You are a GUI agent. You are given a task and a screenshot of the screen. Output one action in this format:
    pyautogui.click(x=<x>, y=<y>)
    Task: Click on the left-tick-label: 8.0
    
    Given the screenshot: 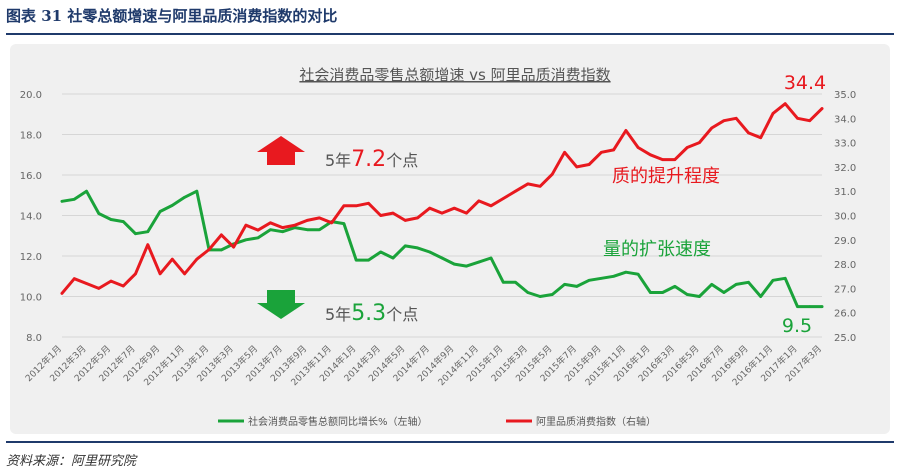 What is the action you would take?
    pyautogui.click(x=34, y=338)
    